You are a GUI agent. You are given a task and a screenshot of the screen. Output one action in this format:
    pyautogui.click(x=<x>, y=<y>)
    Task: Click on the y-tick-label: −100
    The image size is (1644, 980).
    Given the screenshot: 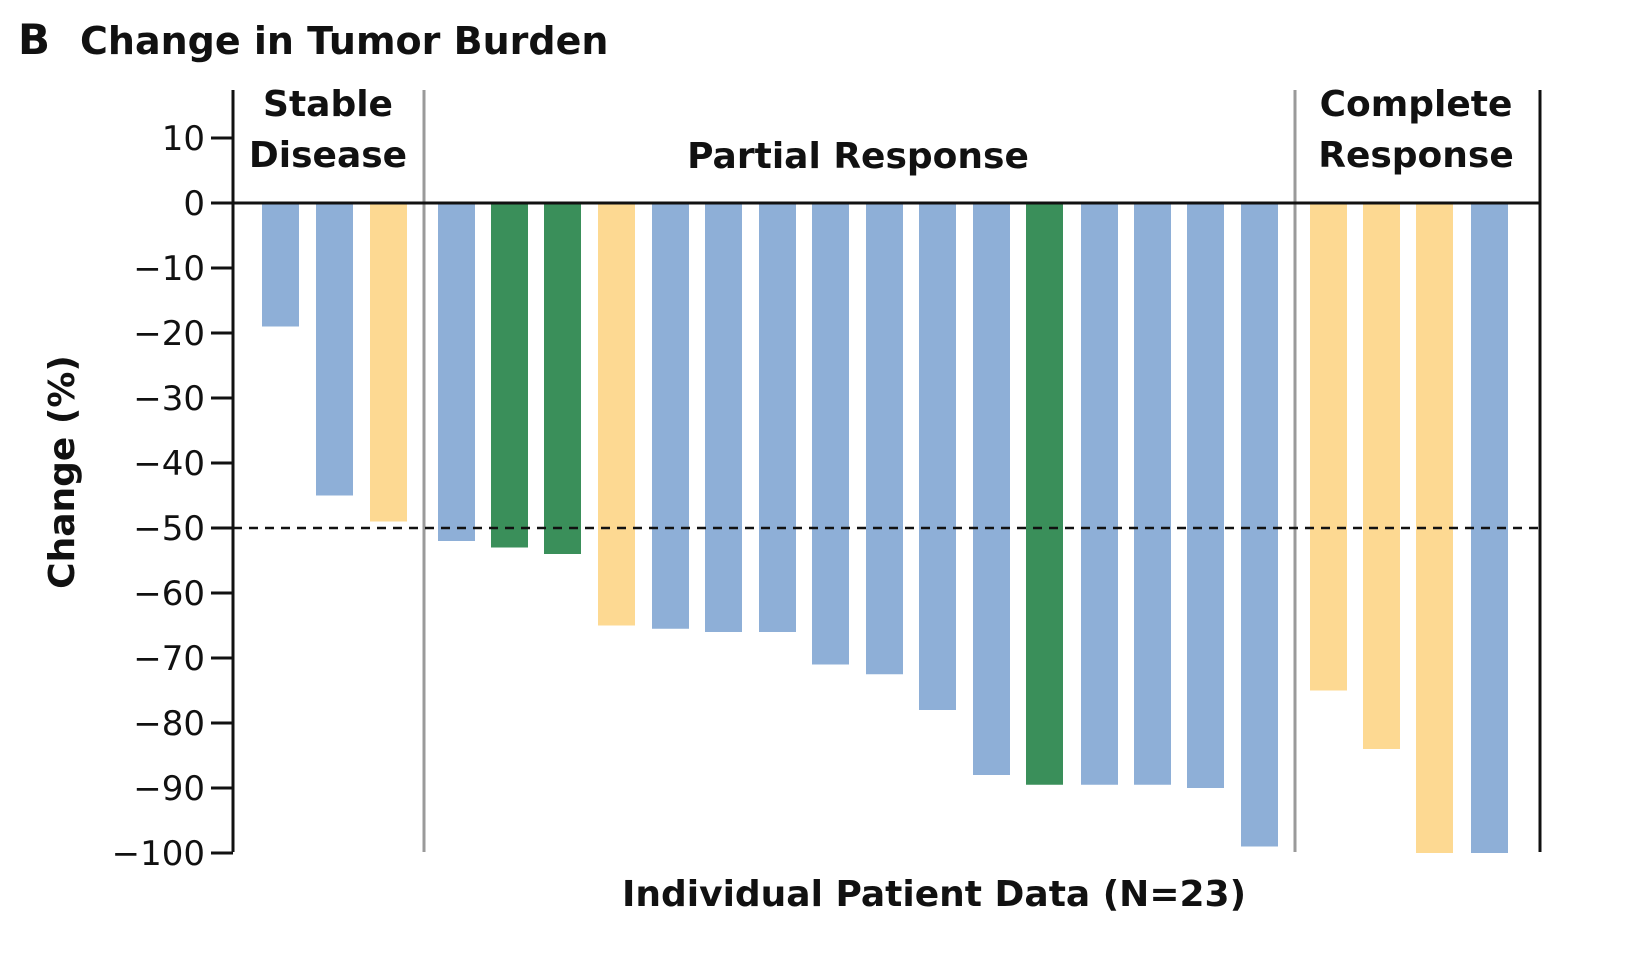 What is the action you would take?
    pyautogui.click(x=158, y=854)
    